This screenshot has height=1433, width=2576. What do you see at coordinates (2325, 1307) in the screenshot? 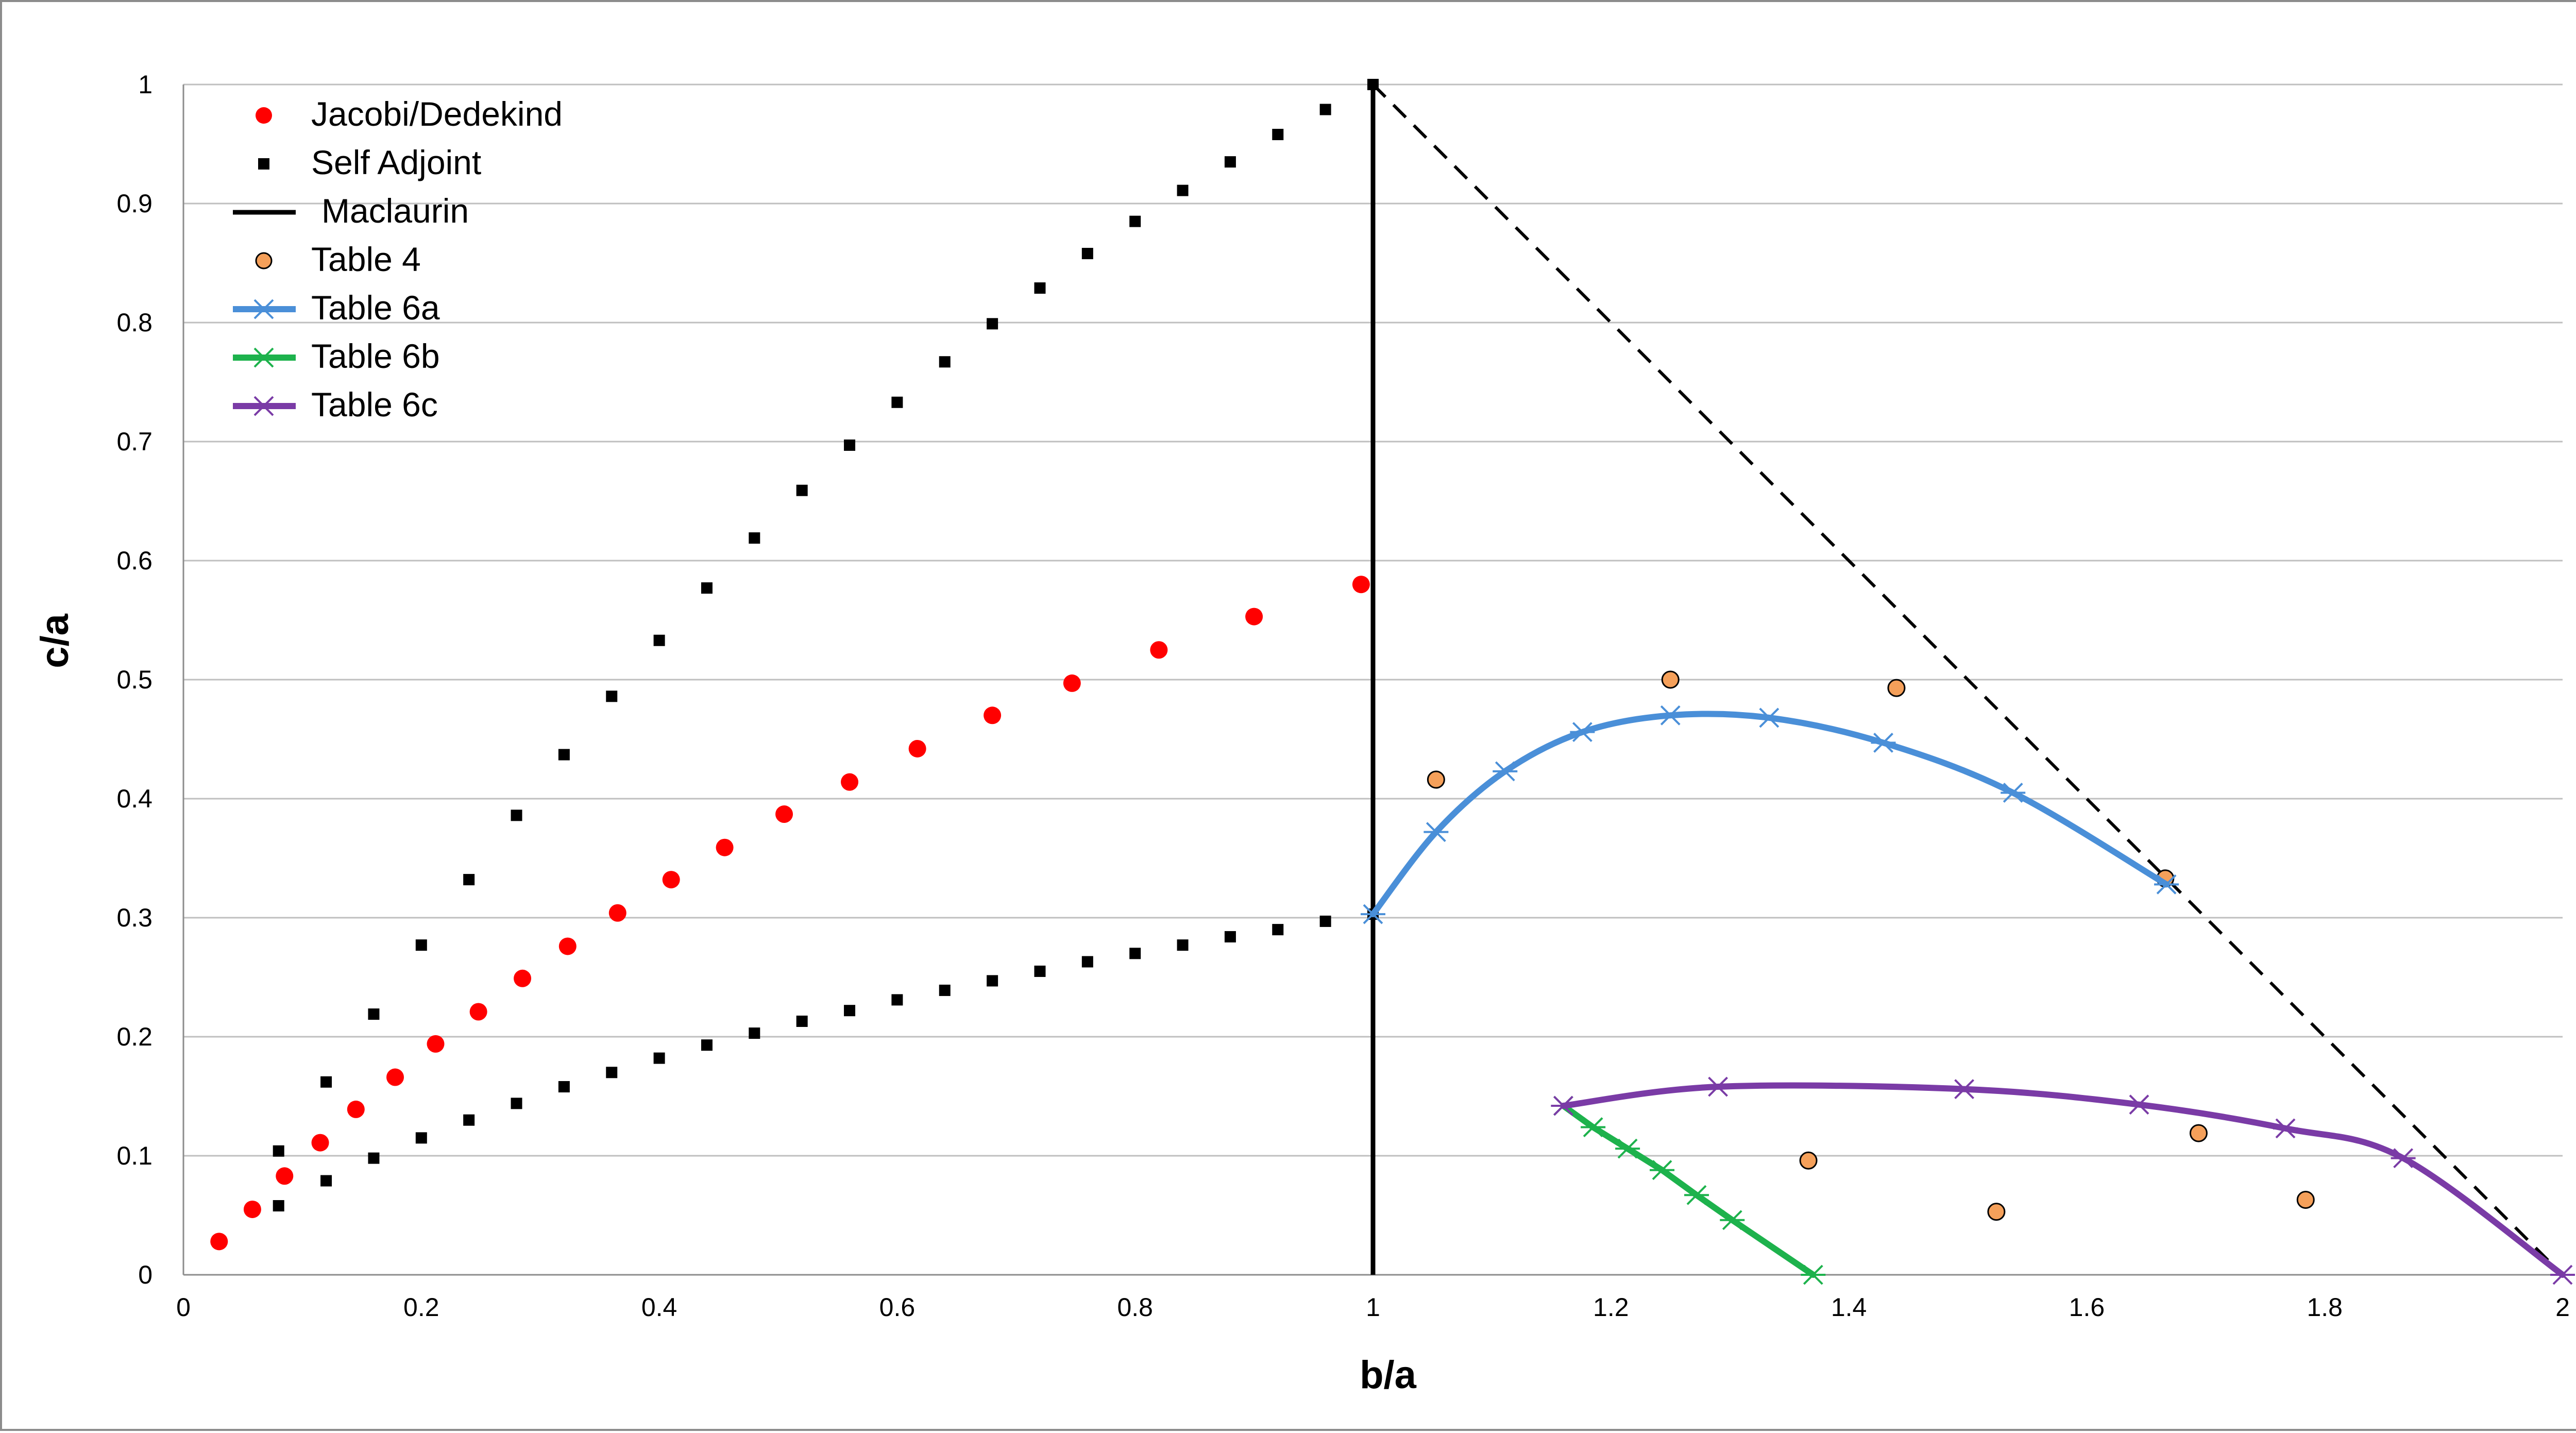
I see `x-tick-label: 1.8` at bounding box center [2325, 1307].